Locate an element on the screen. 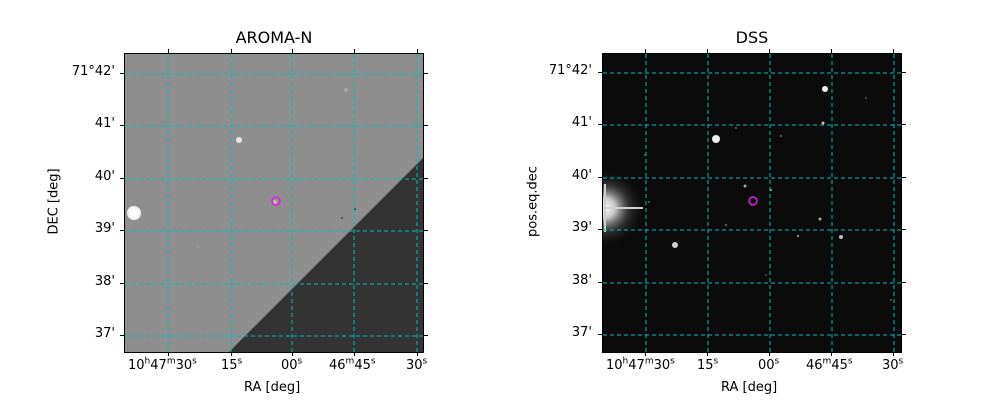 The image size is (1000, 400). left-dec-tick: 41' is located at coordinates (104, 123).